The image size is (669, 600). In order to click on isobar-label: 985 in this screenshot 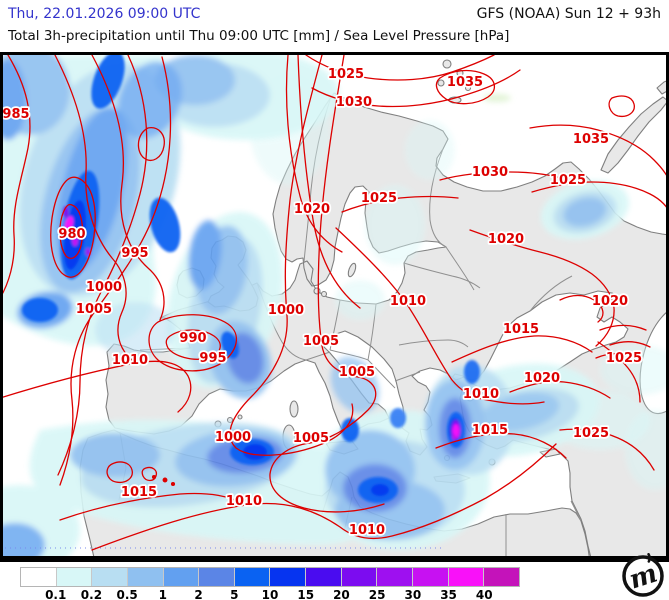, I will do `click(15, 114)`.